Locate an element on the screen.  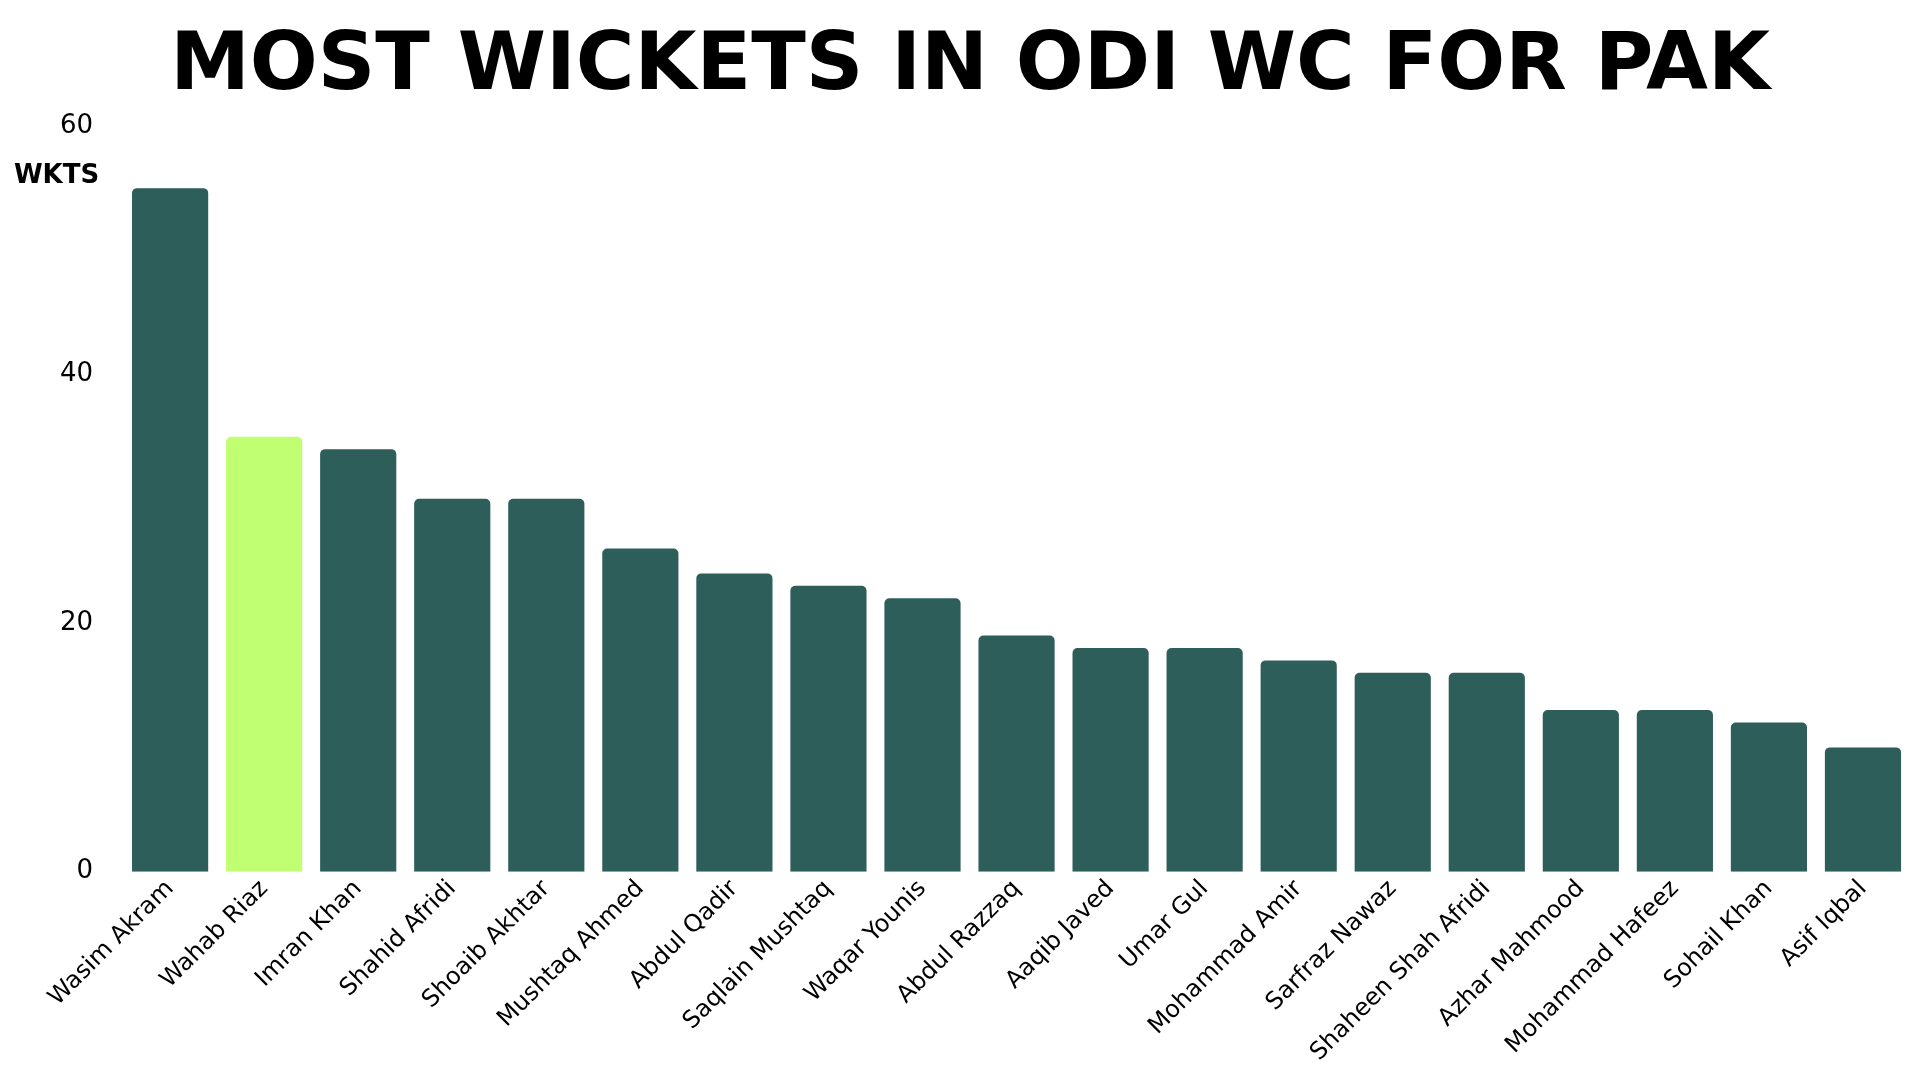
y-tick-label: 20 is located at coordinates (76, 620).